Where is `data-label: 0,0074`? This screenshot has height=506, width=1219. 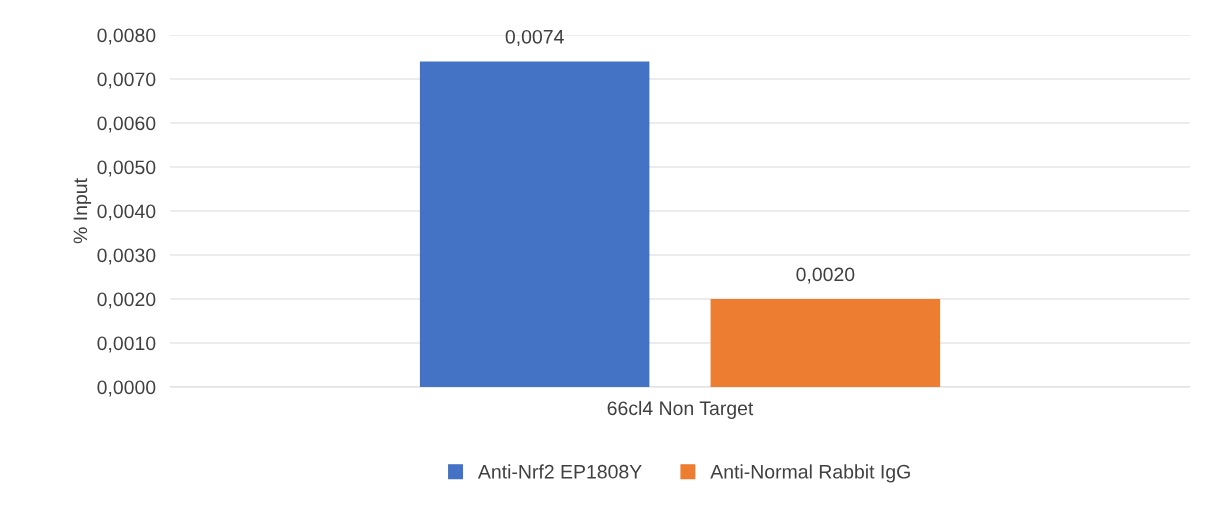 data-label: 0,0074 is located at coordinates (534, 37).